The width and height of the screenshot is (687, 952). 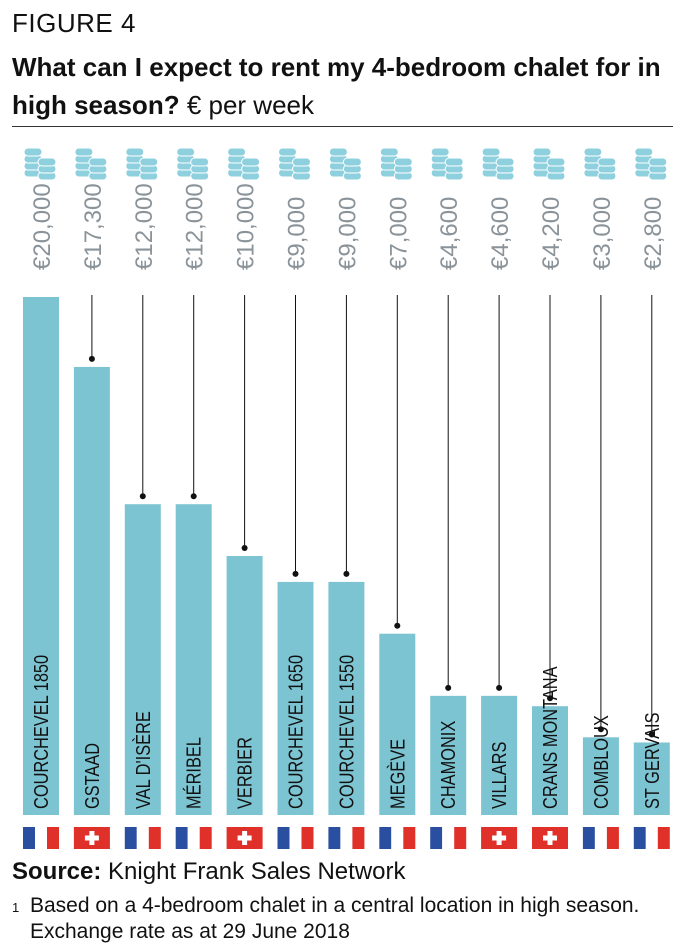 What do you see at coordinates (193, 773) in the screenshot?
I see `category-label: MÉRIBEL` at bounding box center [193, 773].